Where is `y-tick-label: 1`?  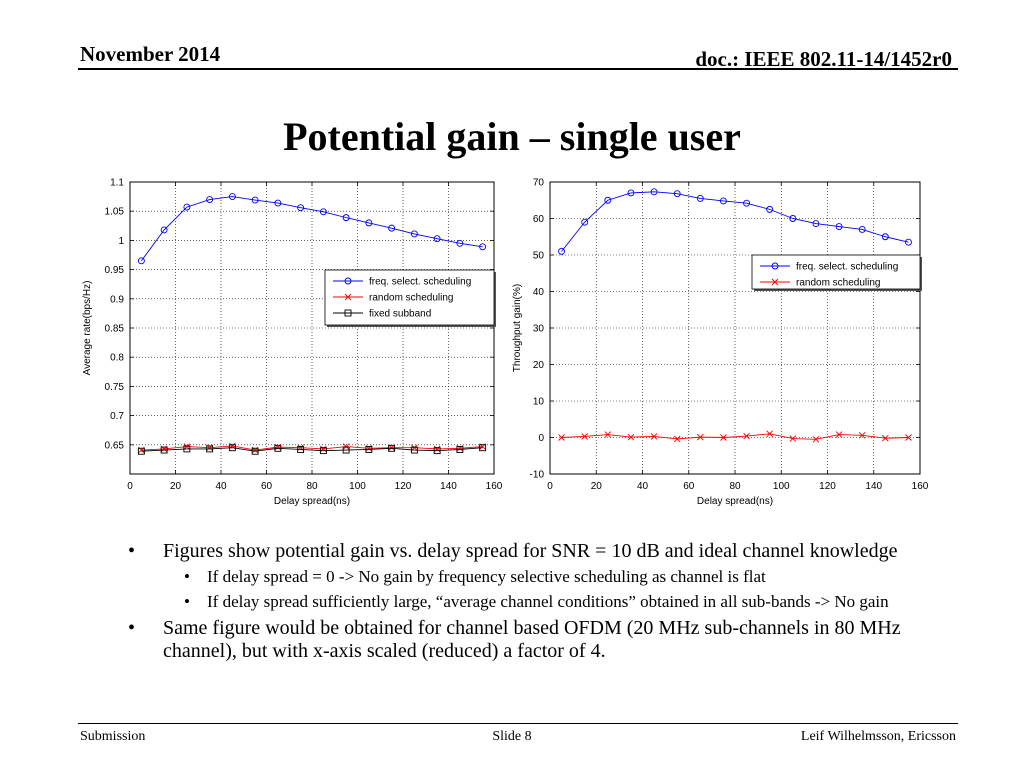 y-tick-label: 1 is located at coordinates (121, 241).